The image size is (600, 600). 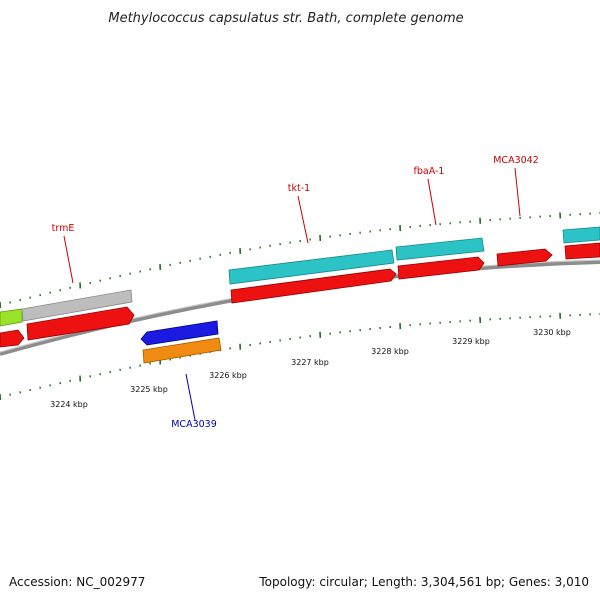 What do you see at coordinates (68, 259) in the screenshot?
I see `label-leader-trmE` at bounding box center [68, 259].